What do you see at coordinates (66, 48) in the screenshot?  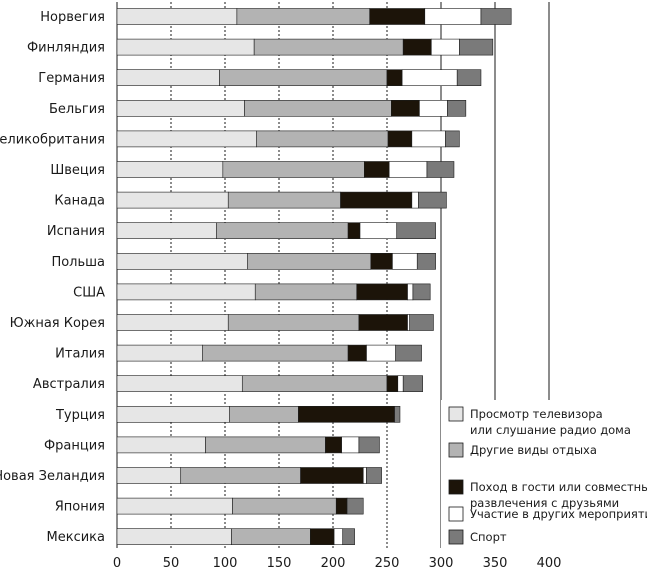 I see `category-label: Финляндия` at bounding box center [66, 48].